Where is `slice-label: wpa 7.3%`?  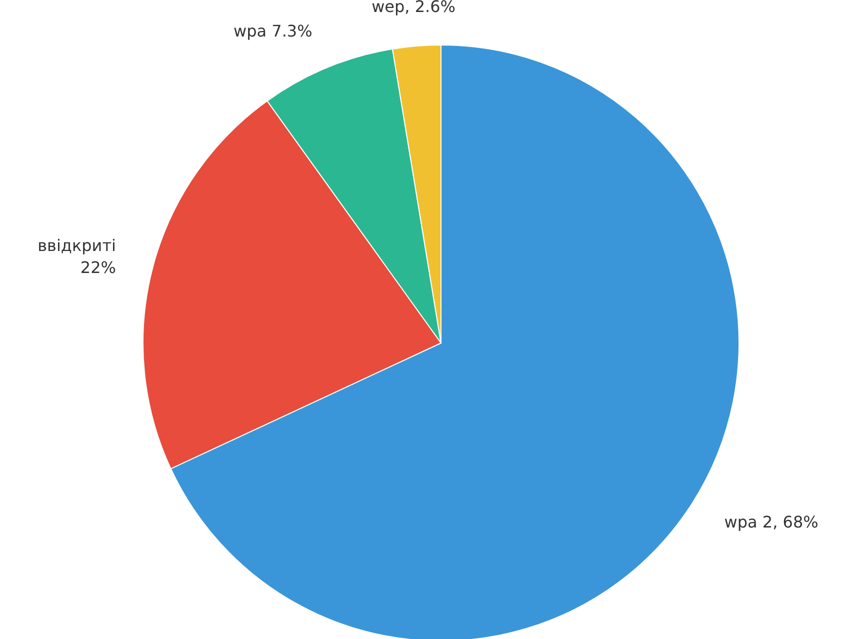 slice-label: wpa 7.3% is located at coordinates (273, 31).